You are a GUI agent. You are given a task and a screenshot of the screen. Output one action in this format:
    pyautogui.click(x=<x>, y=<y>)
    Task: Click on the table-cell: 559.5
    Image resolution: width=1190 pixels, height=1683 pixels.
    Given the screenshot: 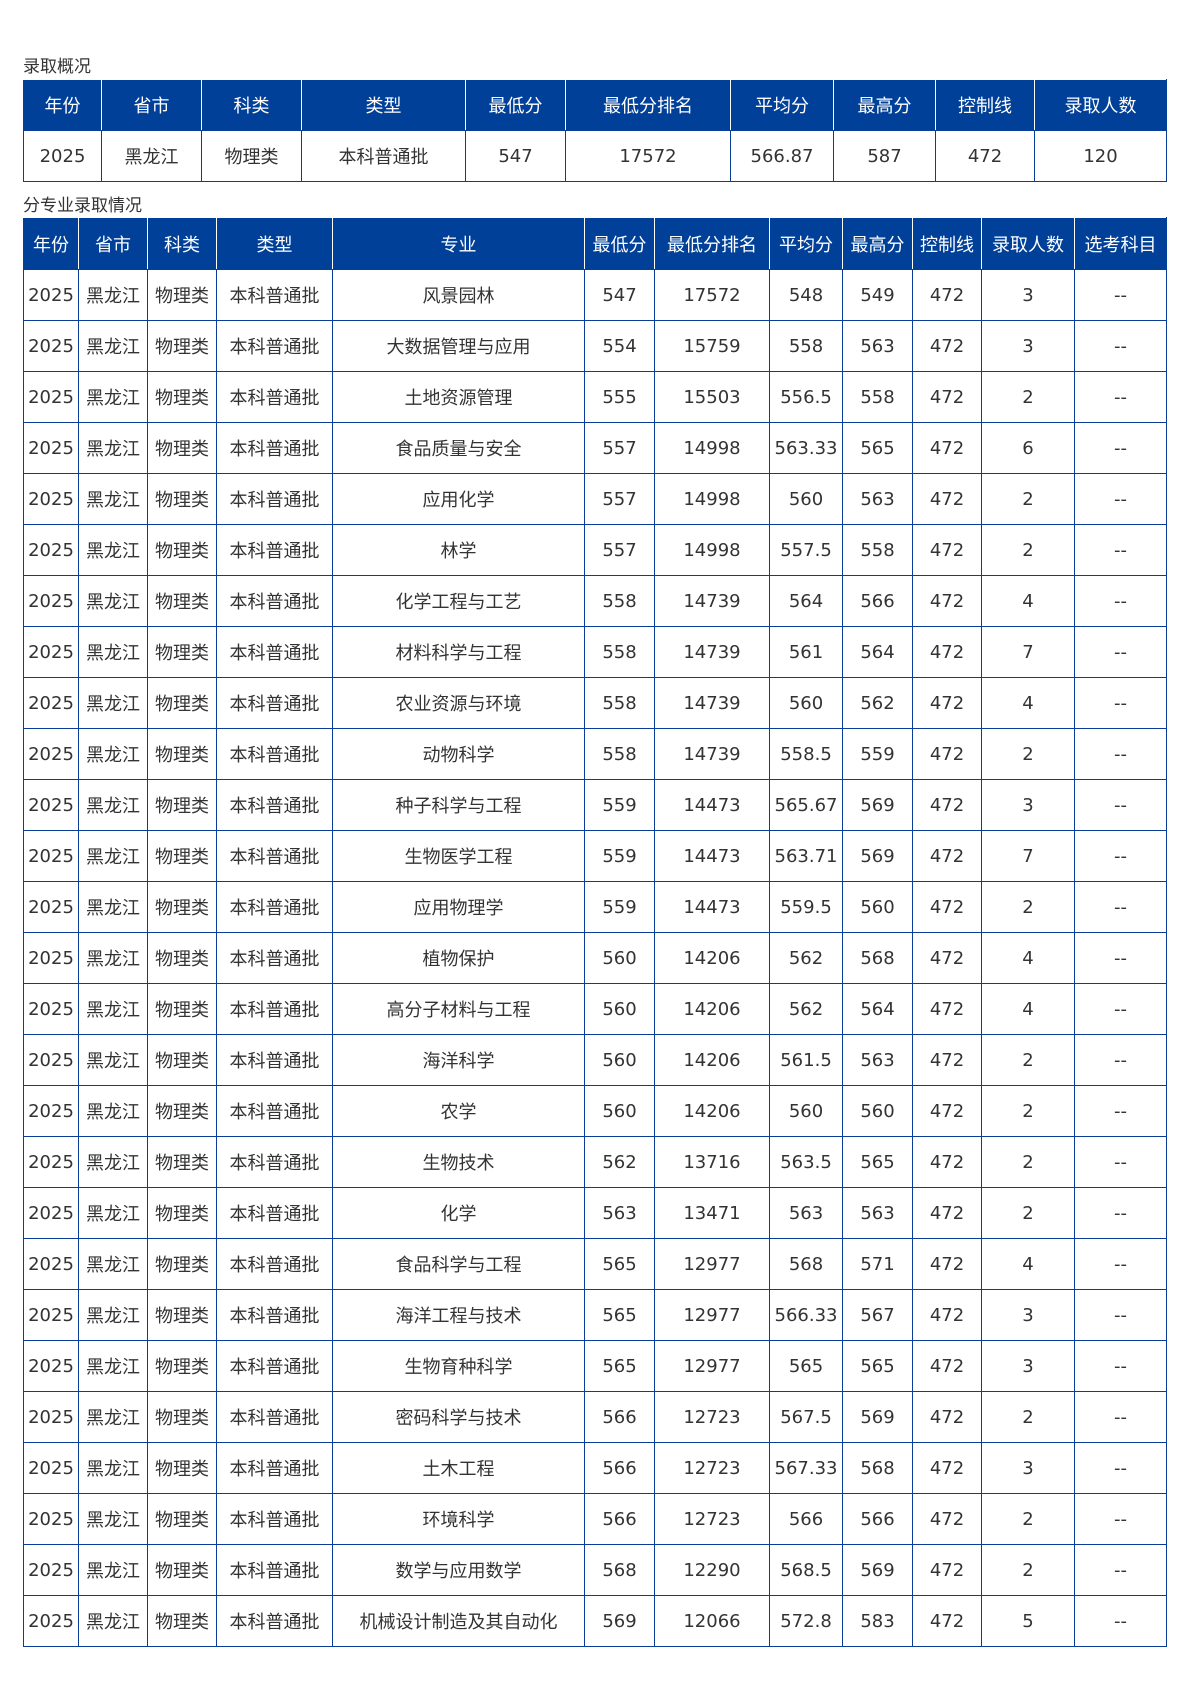 What is the action you would take?
    pyautogui.click(x=806, y=907)
    